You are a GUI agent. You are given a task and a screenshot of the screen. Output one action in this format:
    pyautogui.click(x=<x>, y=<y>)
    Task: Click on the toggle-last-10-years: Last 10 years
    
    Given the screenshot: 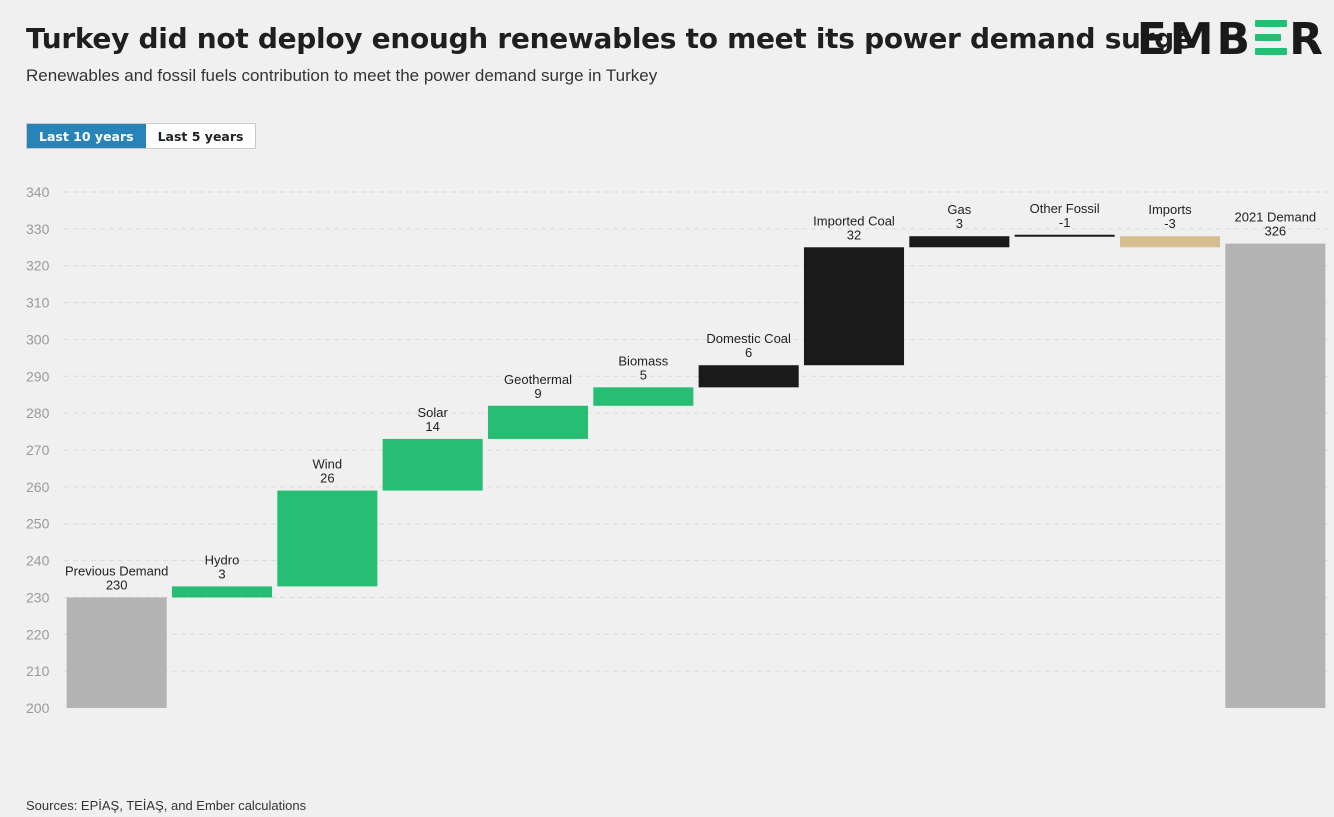 What is the action you would take?
    pyautogui.click(x=86, y=136)
    